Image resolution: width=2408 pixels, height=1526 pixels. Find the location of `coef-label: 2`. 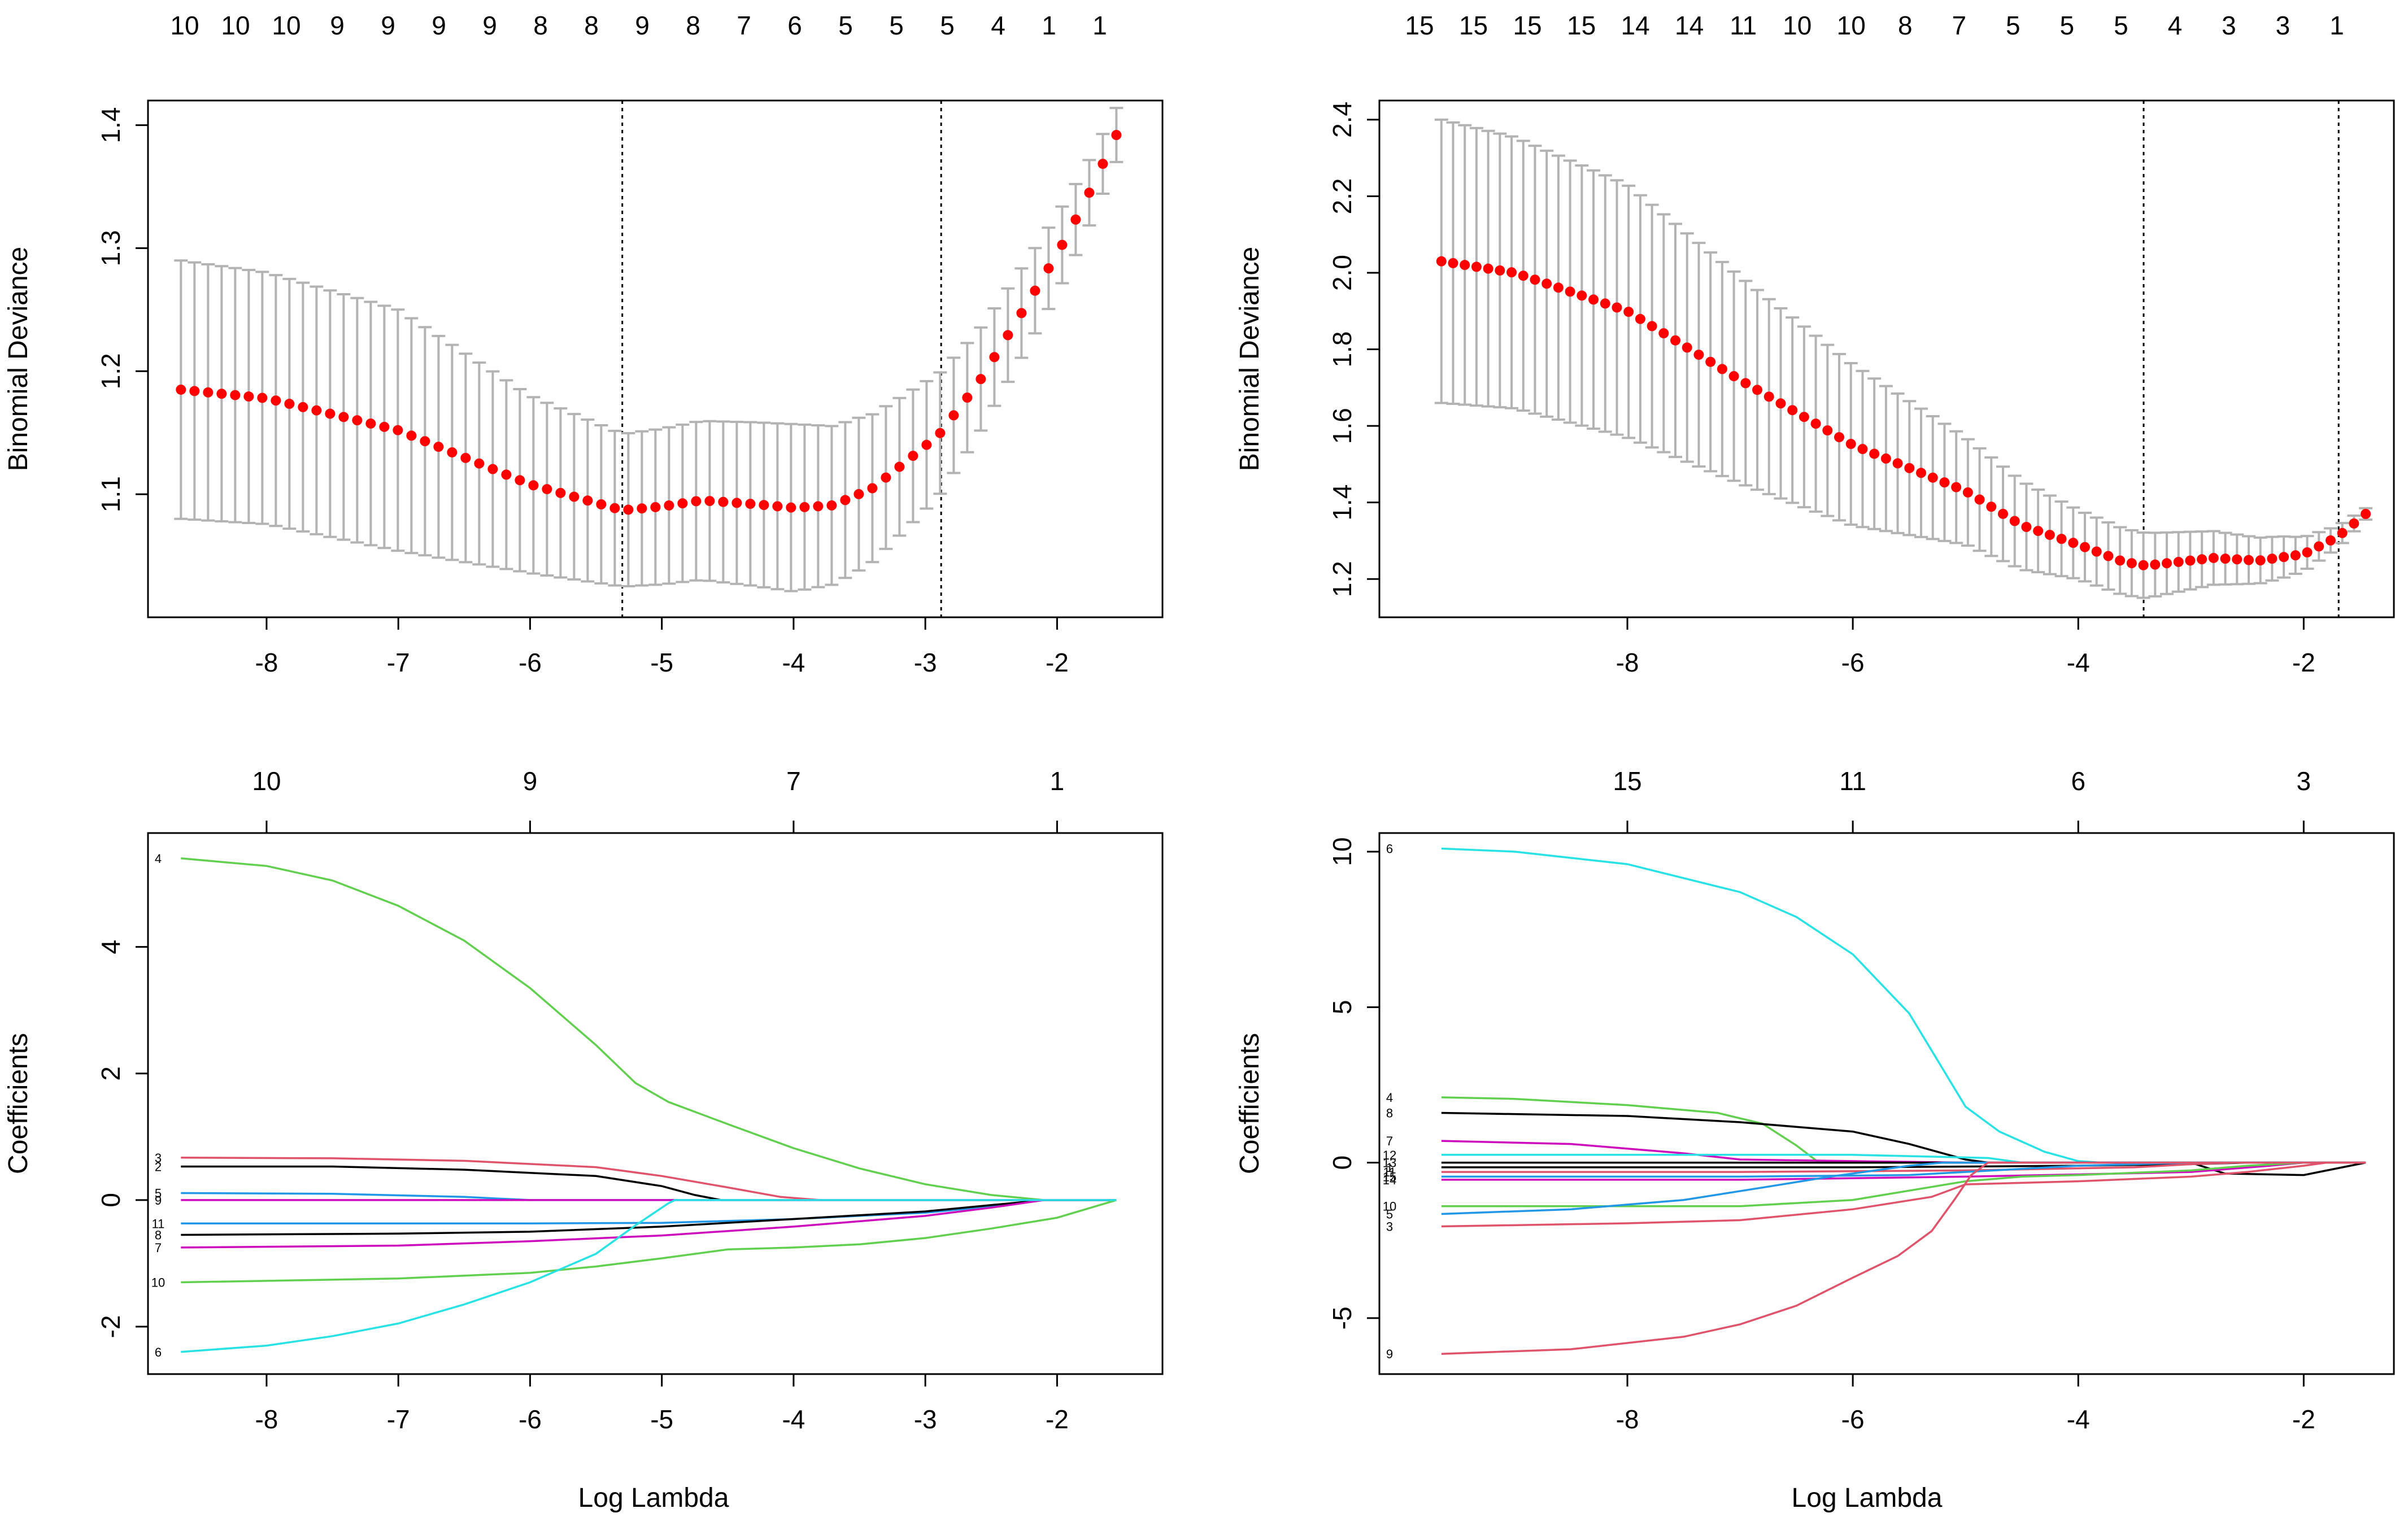

coef-label: 2 is located at coordinates (158, 1167).